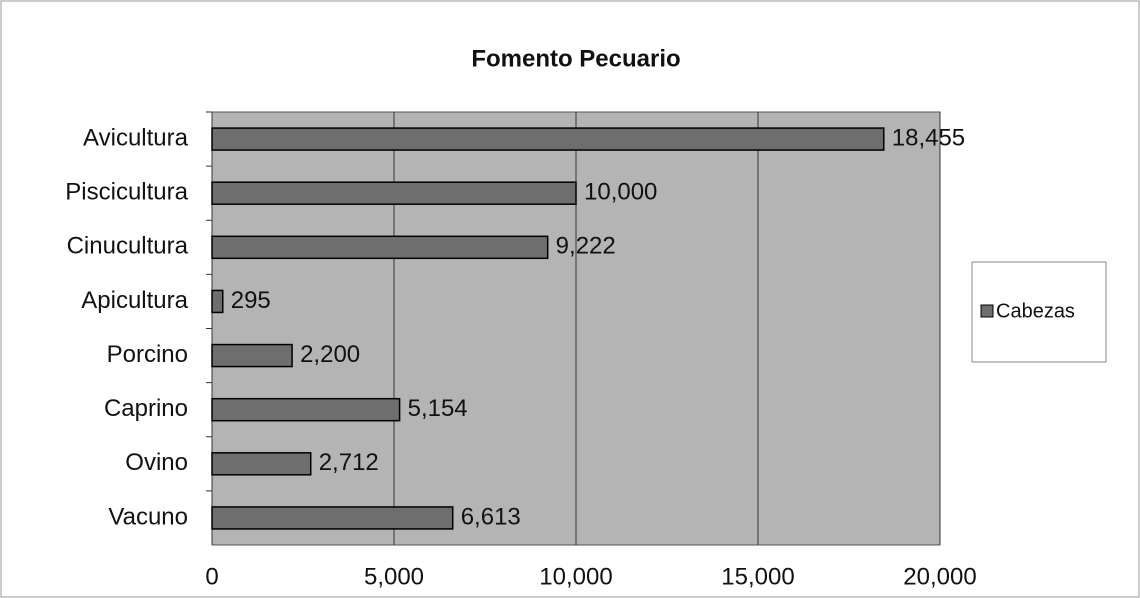 Image resolution: width=1140 pixels, height=598 pixels. I want to click on y-tick-label: Ovino, so click(156, 462).